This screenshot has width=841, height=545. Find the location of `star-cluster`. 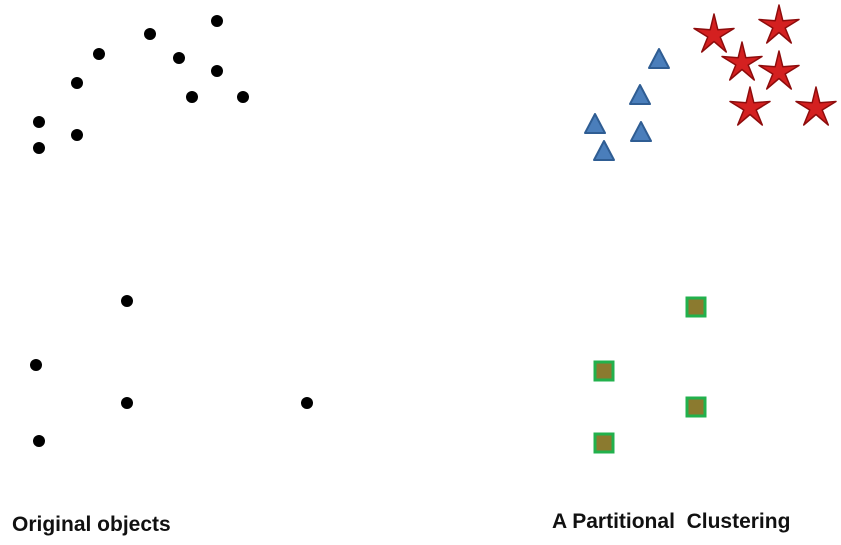

star-cluster is located at coordinates (765, 65).